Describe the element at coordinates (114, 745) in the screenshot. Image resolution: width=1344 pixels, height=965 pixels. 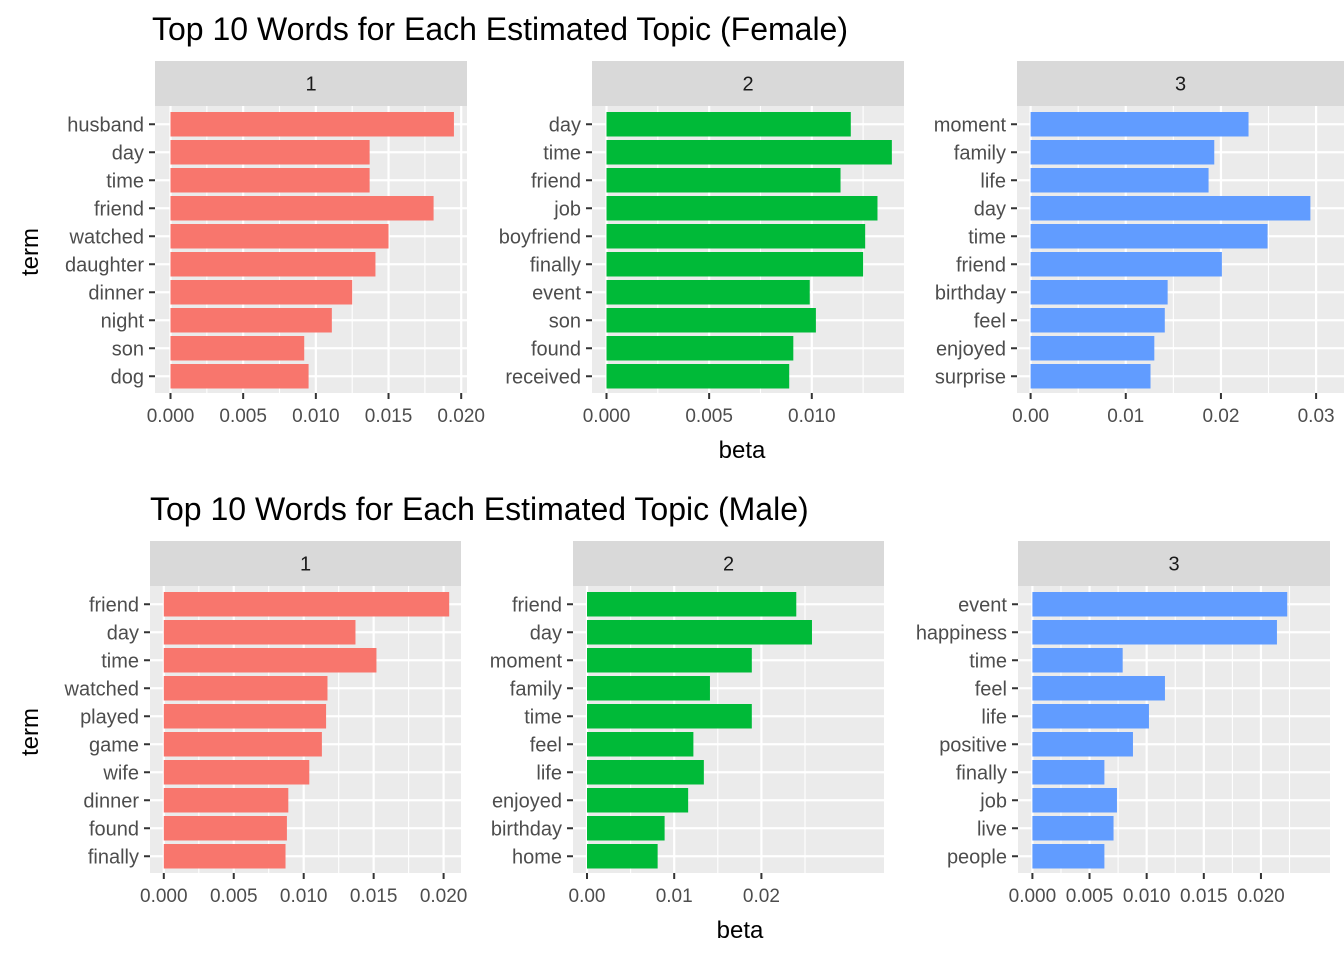
I see `term-label: game` at that location.